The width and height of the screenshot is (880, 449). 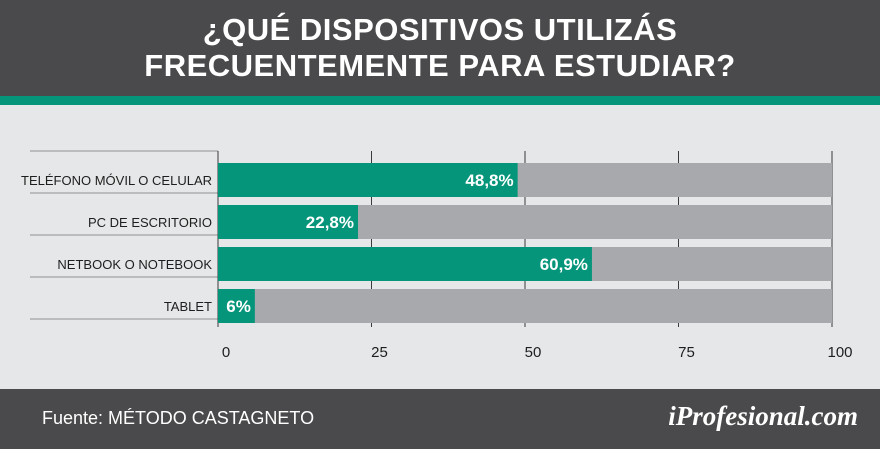 What do you see at coordinates (134, 264) in the screenshot?
I see `category-label: NETBOOK O NOTEBOOK` at bounding box center [134, 264].